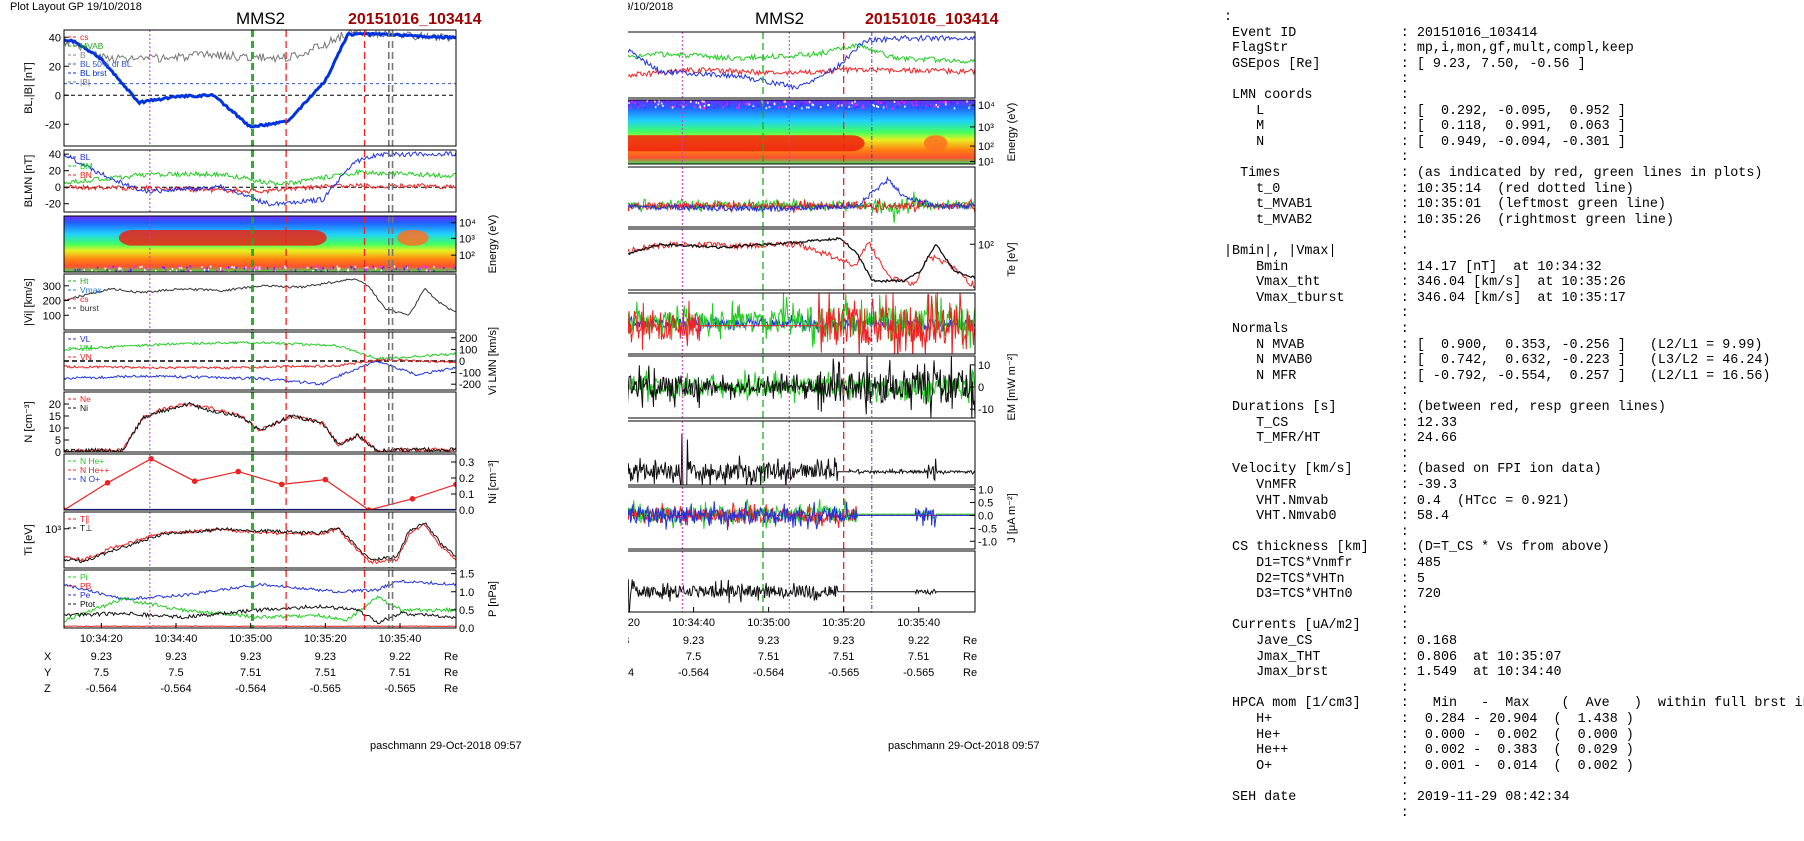  I want to click on y-tick-label: 10², so click(986, 245).